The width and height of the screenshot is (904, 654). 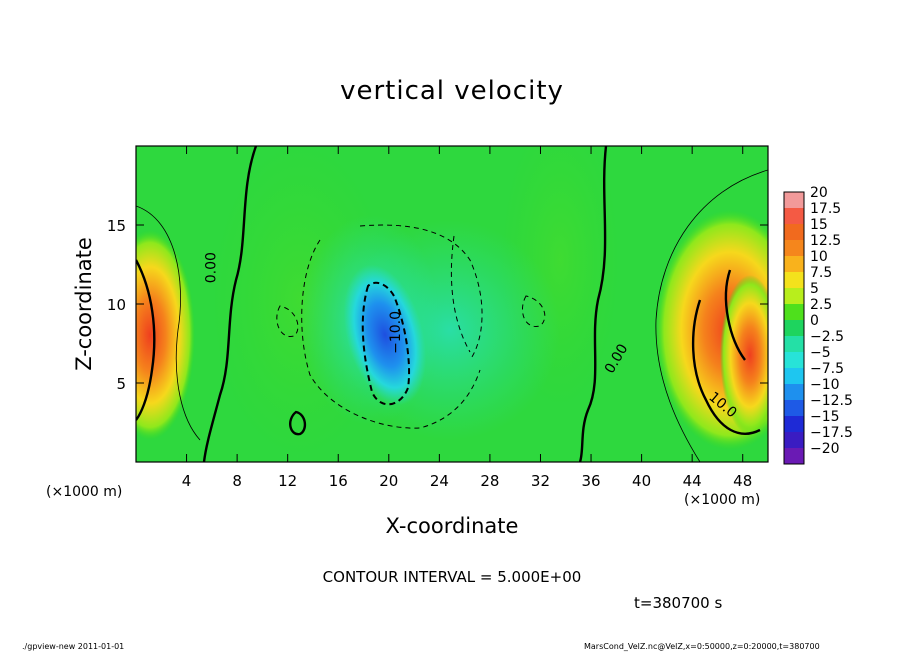 What do you see at coordinates (212, 267) in the screenshot?
I see `contour-label: 0.00` at bounding box center [212, 267].